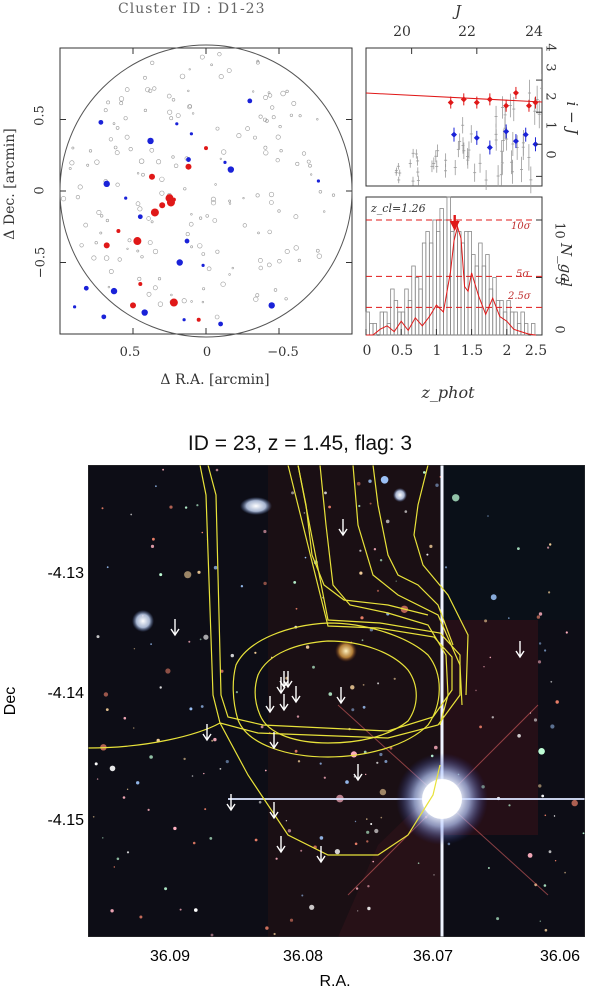 The width and height of the screenshot is (600, 999). Describe the element at coordinates (512, 542) in the screenshot. I see `dark-panel-right` at that location.